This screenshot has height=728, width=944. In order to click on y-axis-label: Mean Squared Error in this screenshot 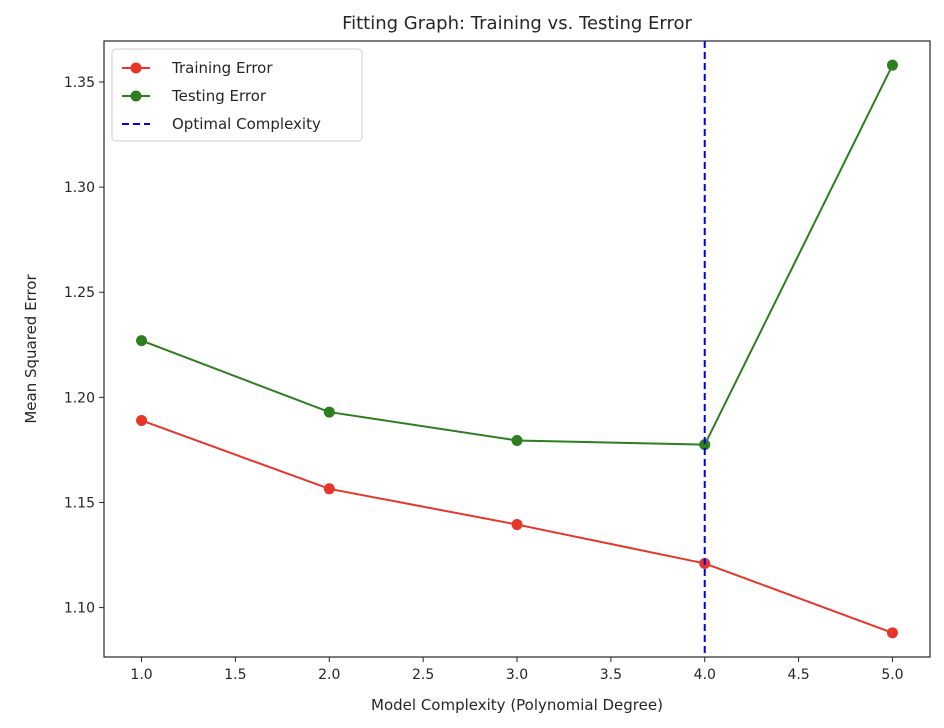, I will do `click(31, 349)`.